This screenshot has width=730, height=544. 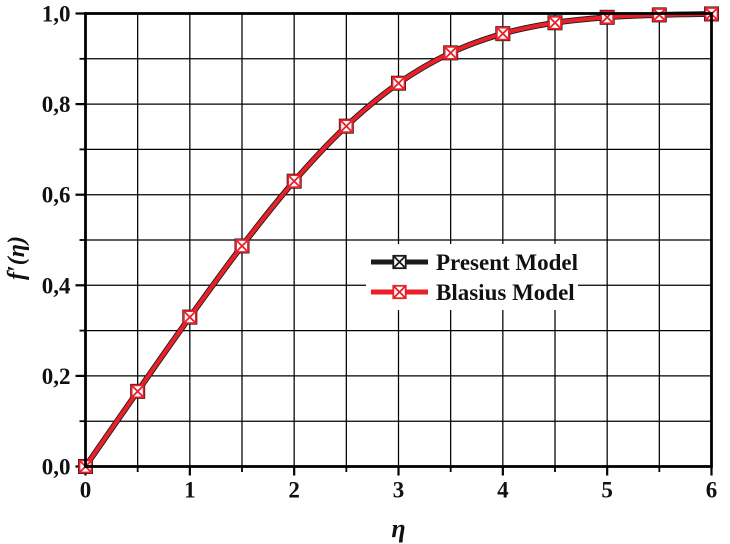 What do you see at coordinates (56, 467) in the screenshot?
I see `y-tick-label: 0,0` at bounding box center [56, 467].